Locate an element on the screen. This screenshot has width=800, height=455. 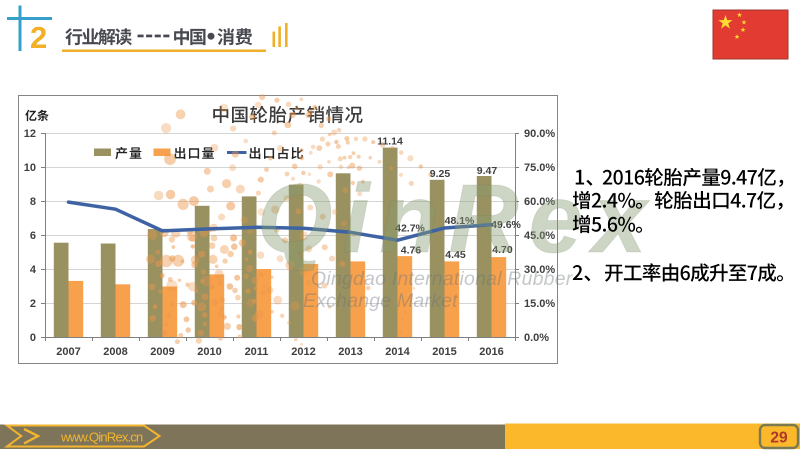
svg-text: 2016 is located at coordinates (491, 352).